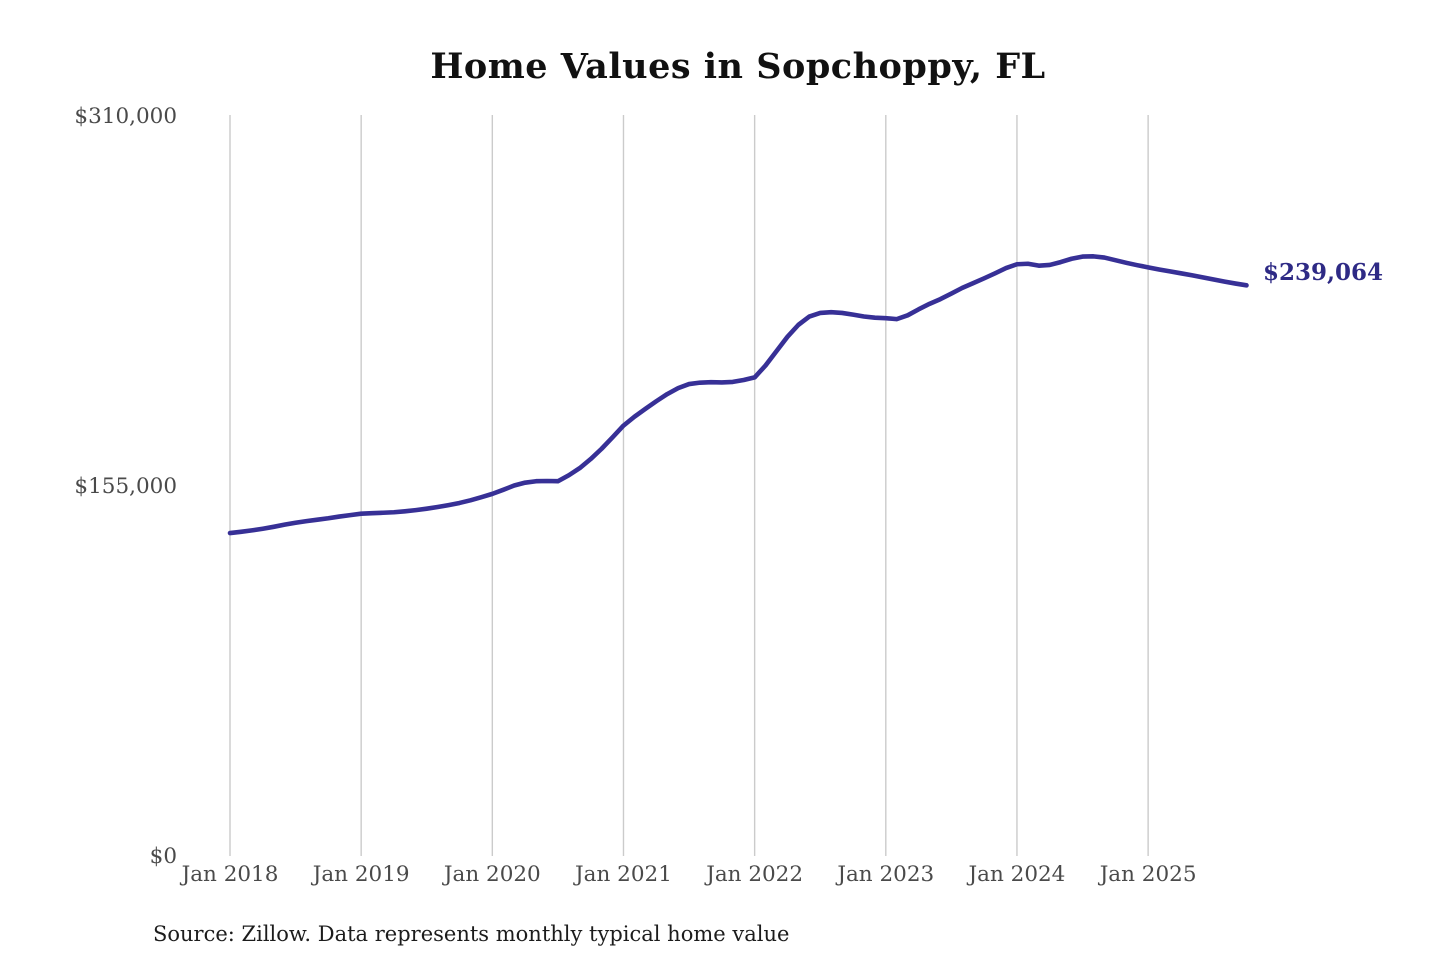  Describe the element at coordinates (884, 874) in the screenshot. I see `x-tick-label: Jan 2023` at that location.